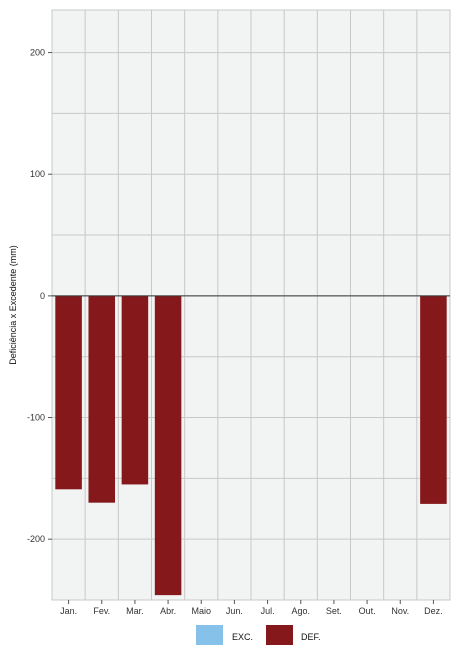 Image resolution: width=451 pixels, height=645 pixels. What do you see at coordinates (400, 611) in the screenshot?
I see `x-tick-label: Nov.` at bounding box center [400, 611].